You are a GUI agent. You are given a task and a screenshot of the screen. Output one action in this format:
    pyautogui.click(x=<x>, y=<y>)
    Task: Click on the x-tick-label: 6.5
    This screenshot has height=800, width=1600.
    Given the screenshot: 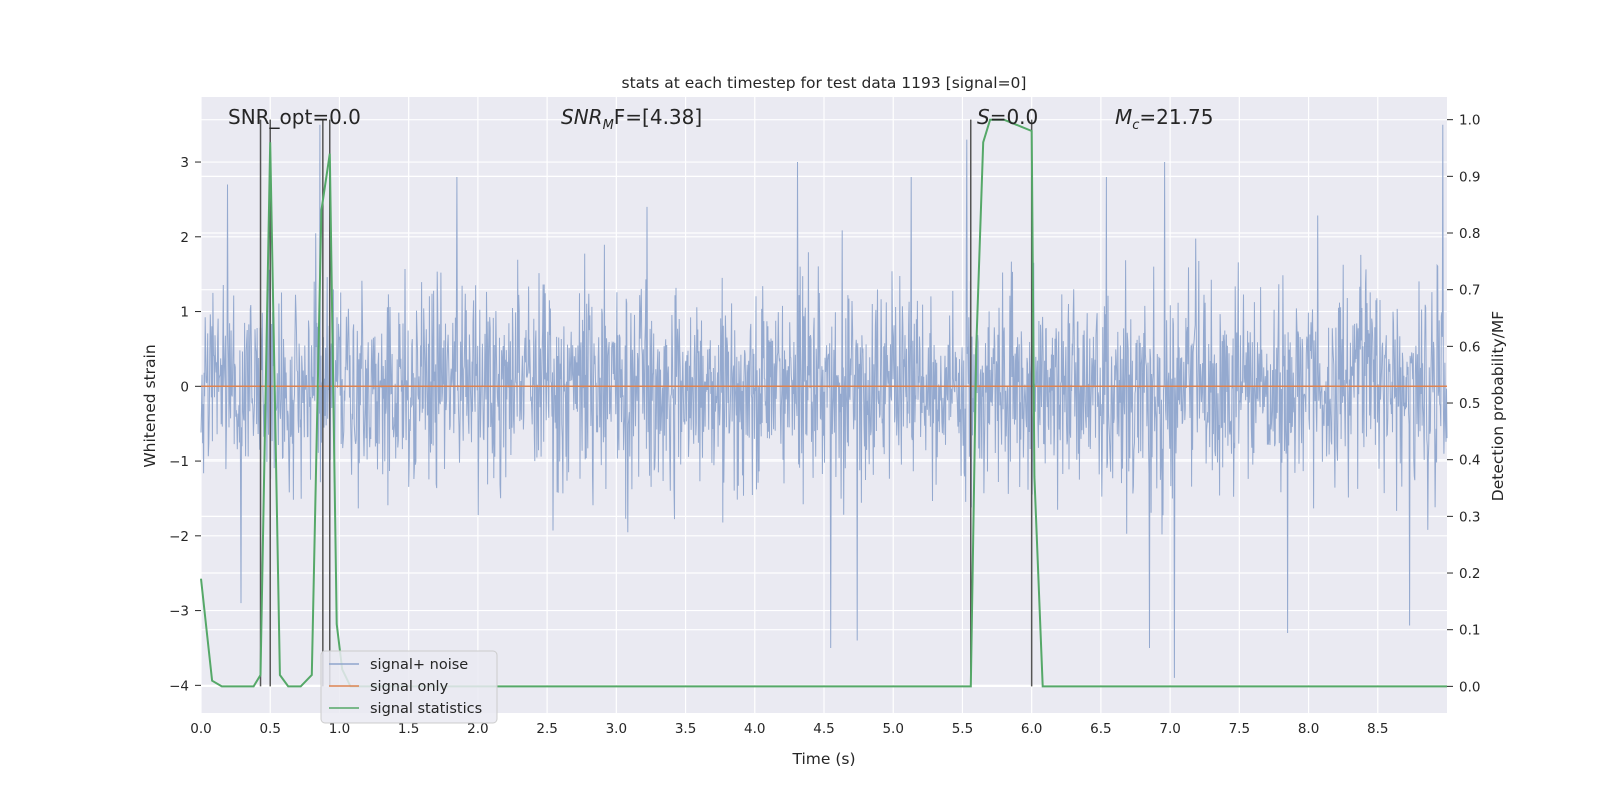 What is the action you would take?
    pyautogui.click(x=1100, y=729)
    